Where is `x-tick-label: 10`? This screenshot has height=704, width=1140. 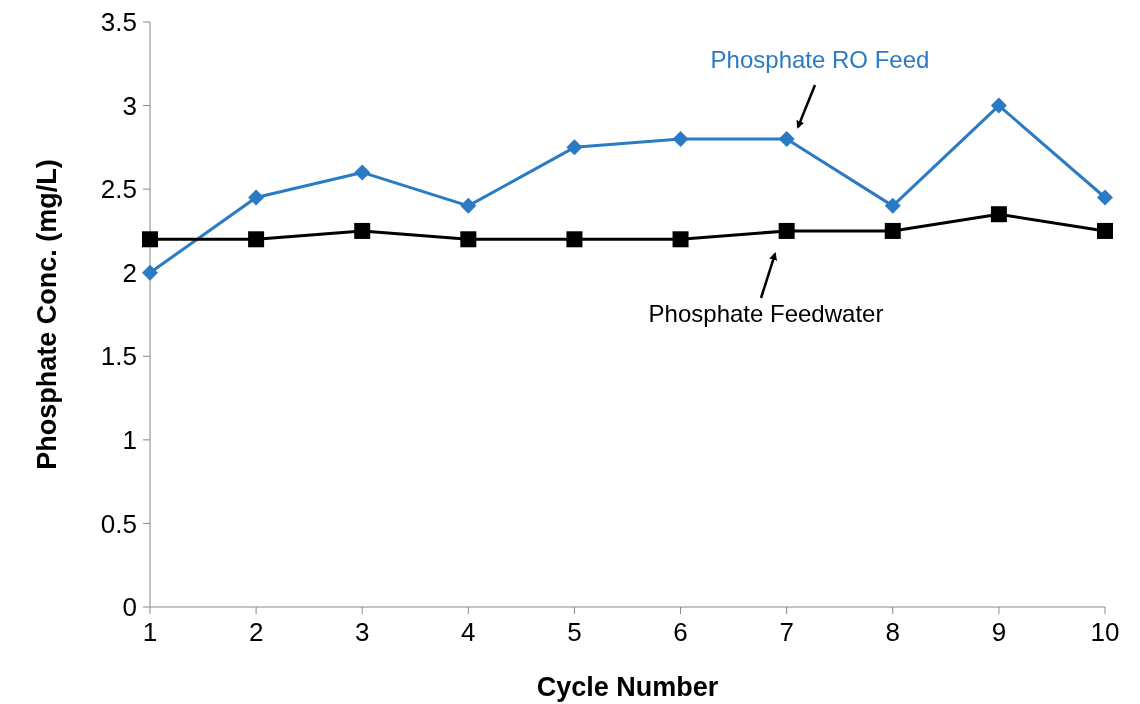
x-tick-label: 10 is located at coordinates (1105, 632).